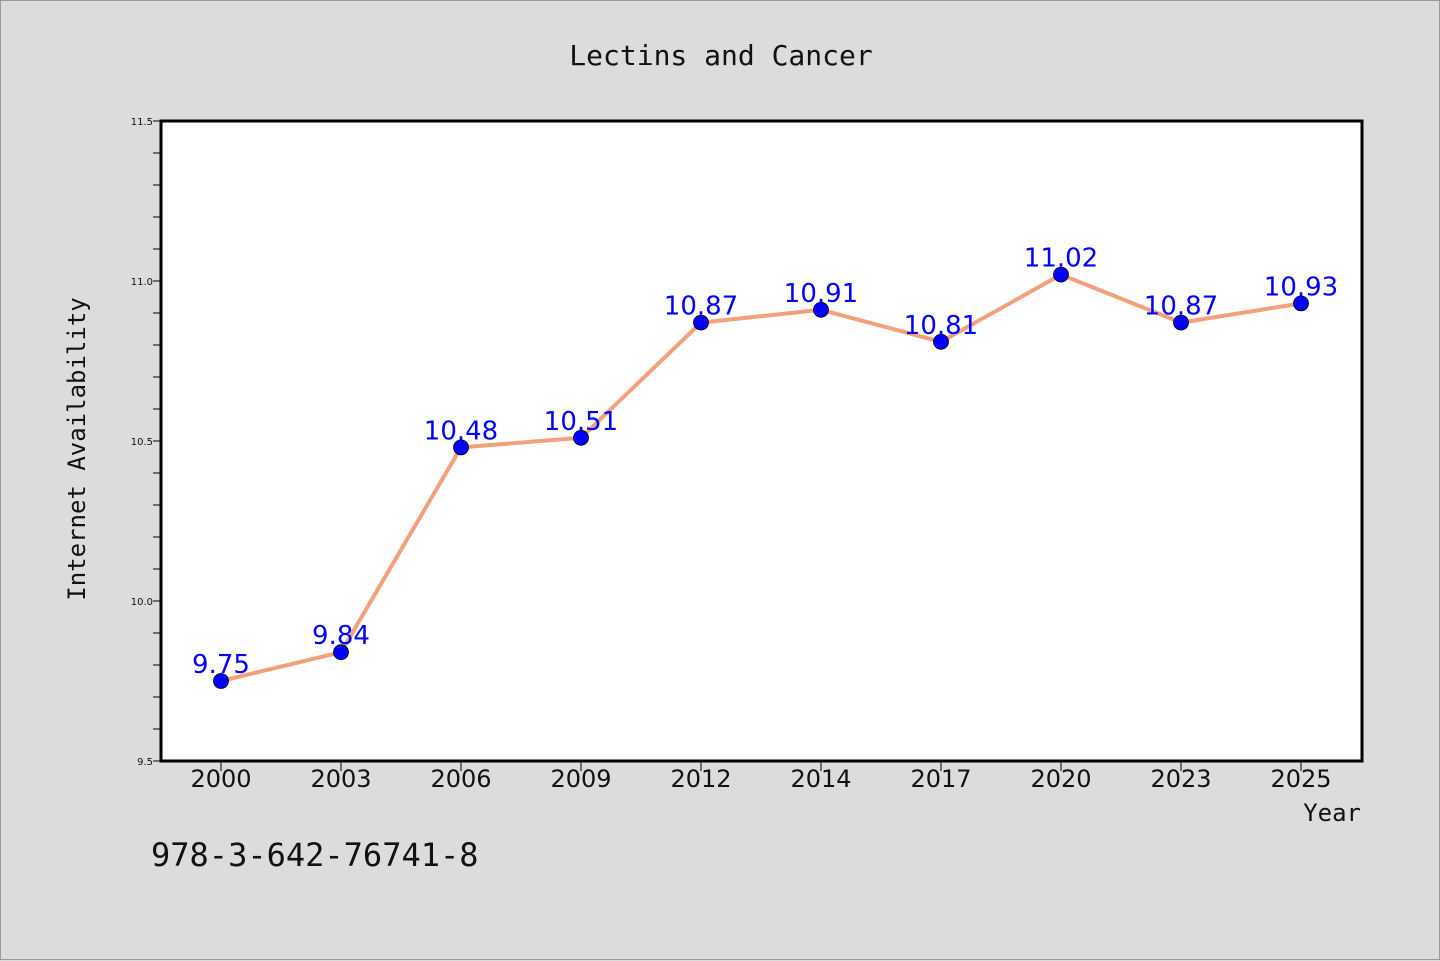 Image resolution: width=1440 pixels, height=961 pixels. What do you see at coordinates (315, 855) in the screenshot?
I see `isbn-text: 978-3-642-76741-8` at bounding box center [315, 855].